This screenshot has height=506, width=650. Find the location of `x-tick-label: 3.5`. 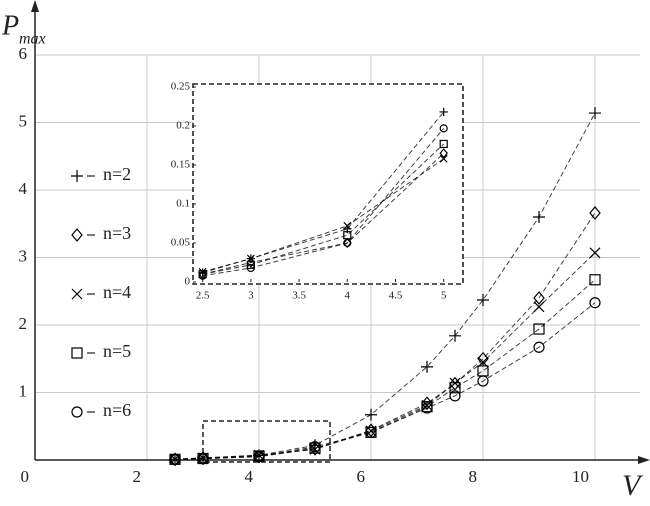

x-tick-label: 3.5 is located at coordinates (299, 296).